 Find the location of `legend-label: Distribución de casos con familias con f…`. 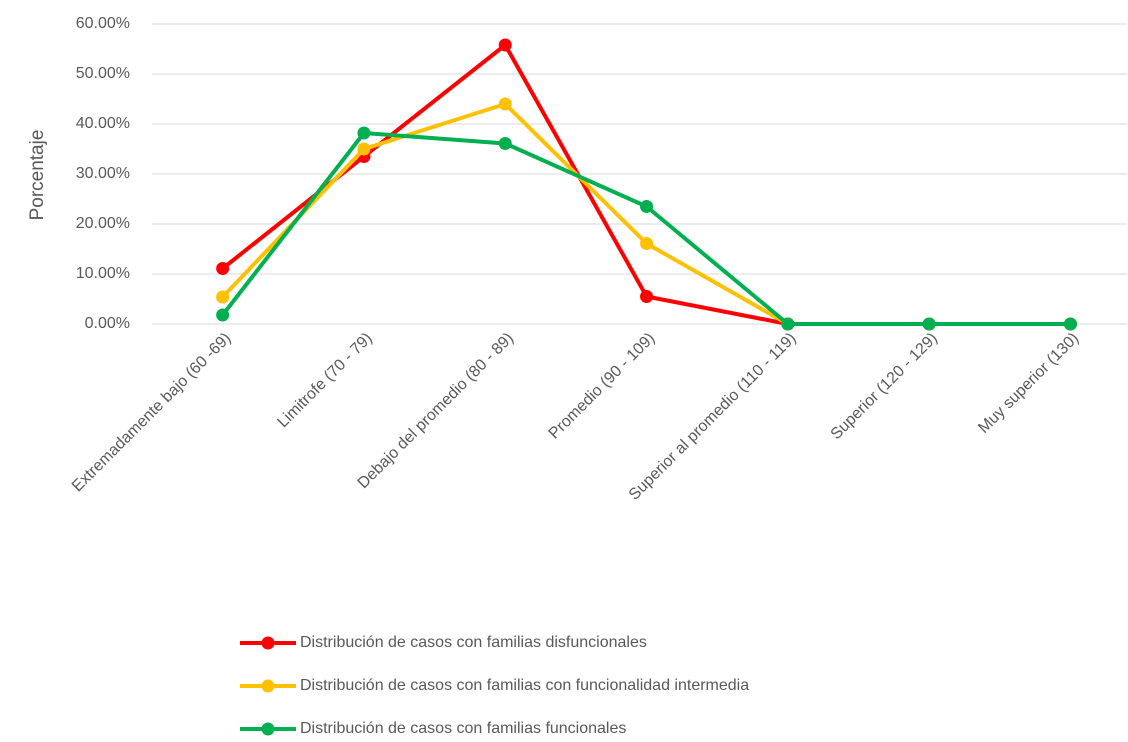

legend-label: Distribución de casos con familias con f… is located at coordinates (524, 685).